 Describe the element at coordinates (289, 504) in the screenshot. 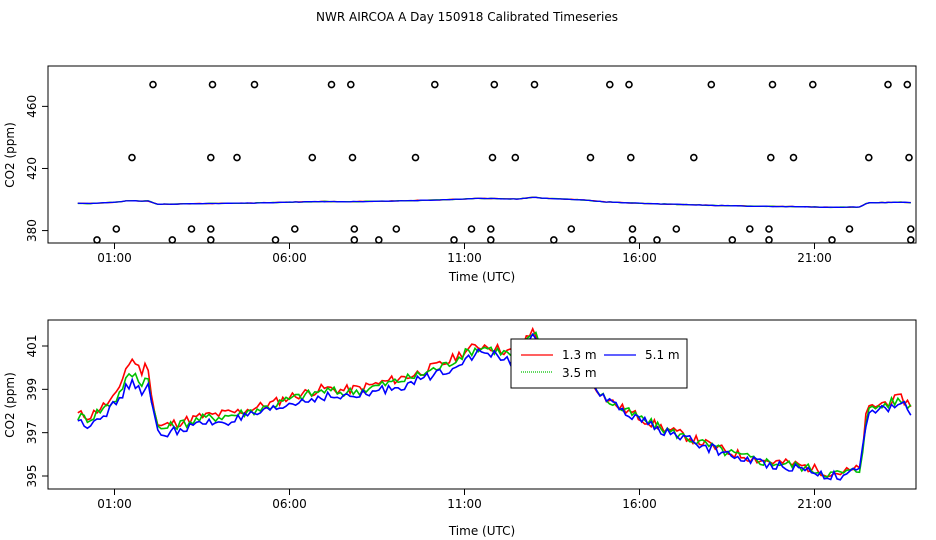

I see `line-x-tick-label: 06:00` at that location.